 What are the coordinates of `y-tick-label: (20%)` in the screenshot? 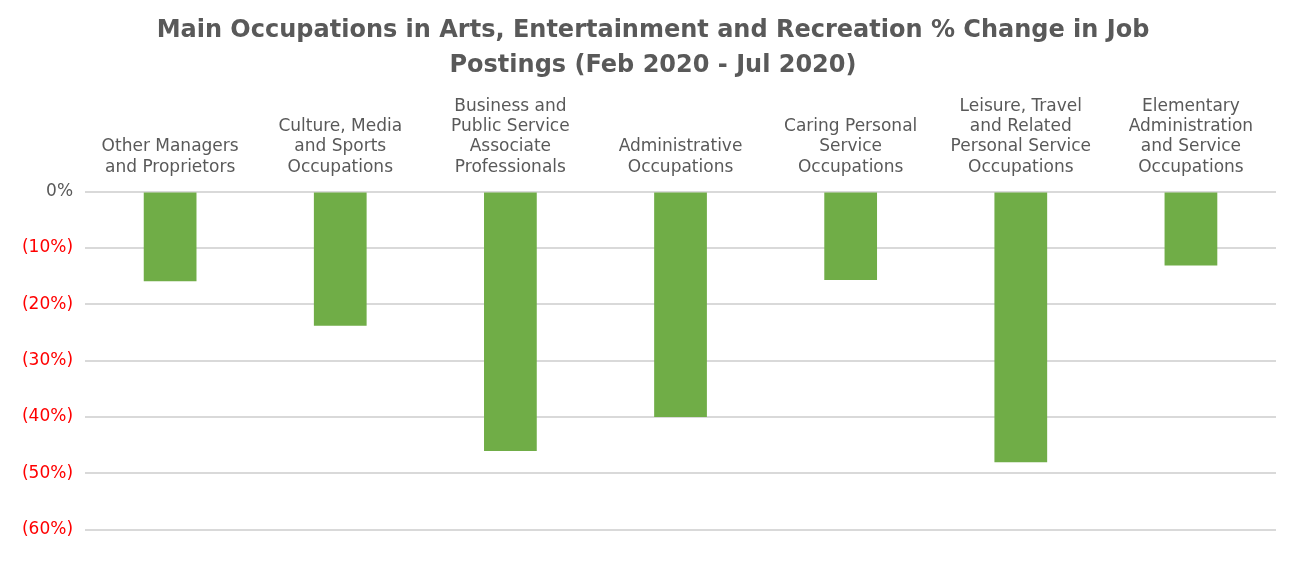 It's located at (47, 302).